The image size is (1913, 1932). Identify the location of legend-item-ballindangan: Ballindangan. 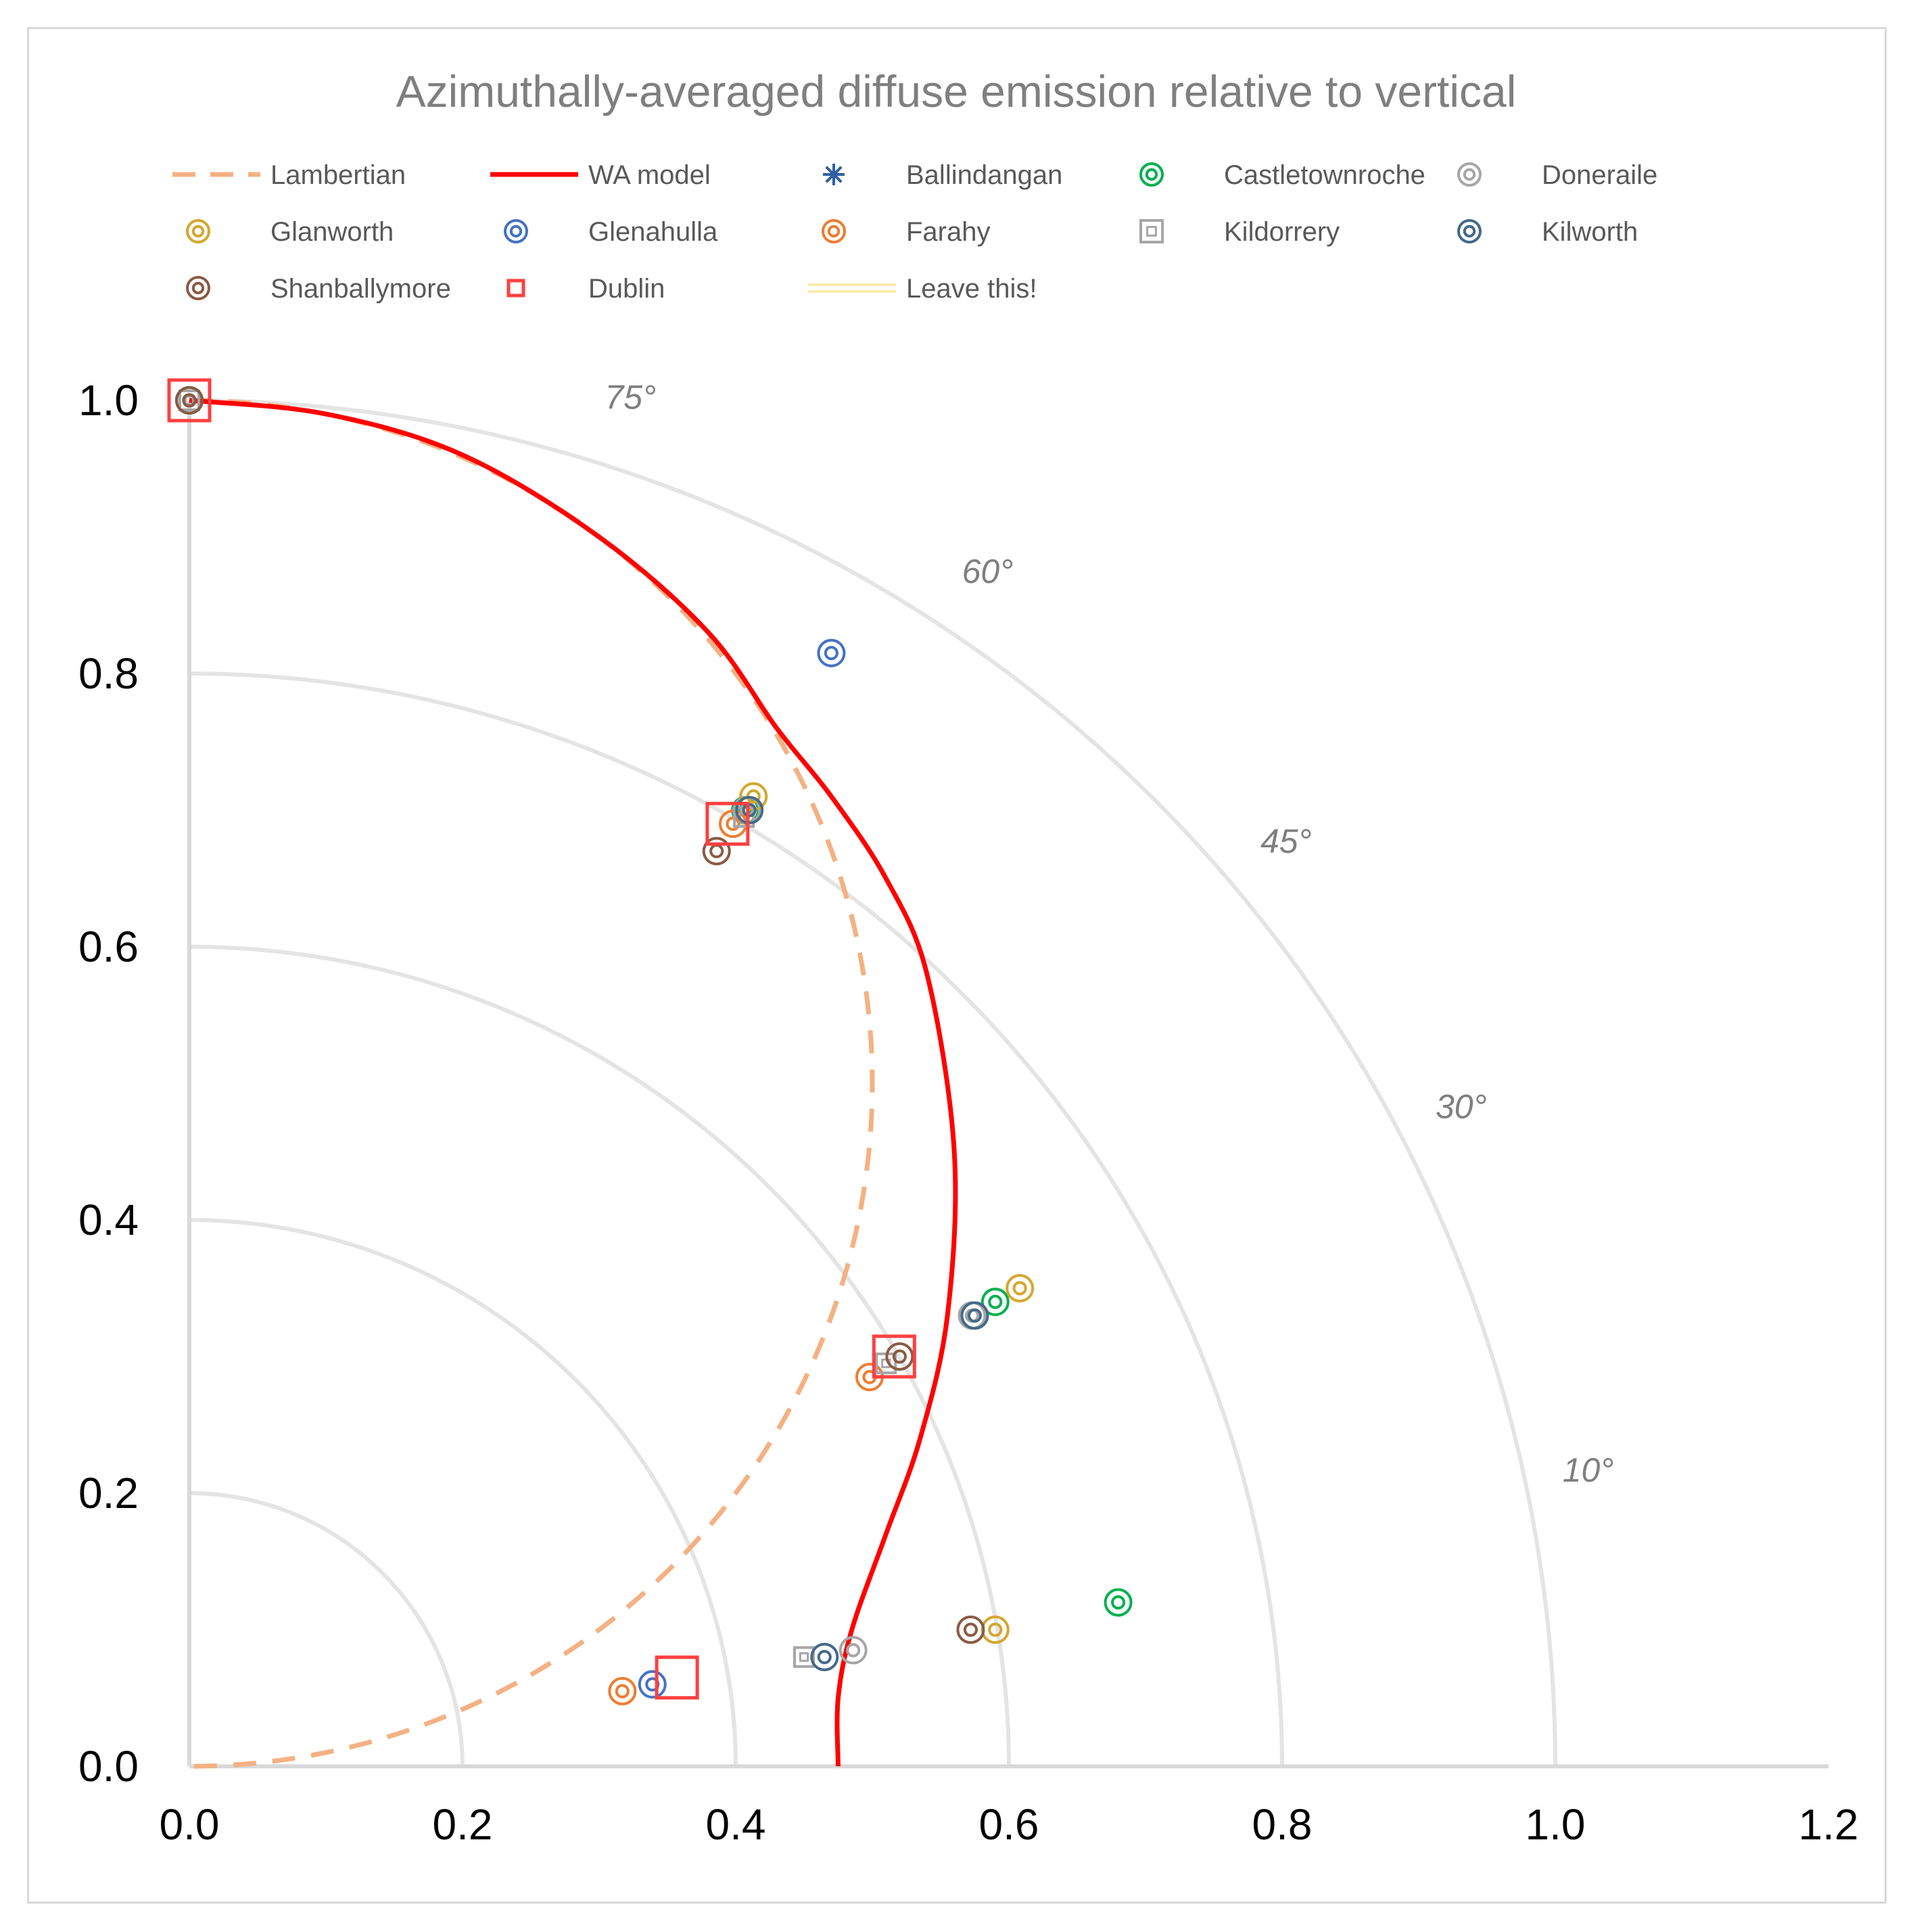
(942, 175).